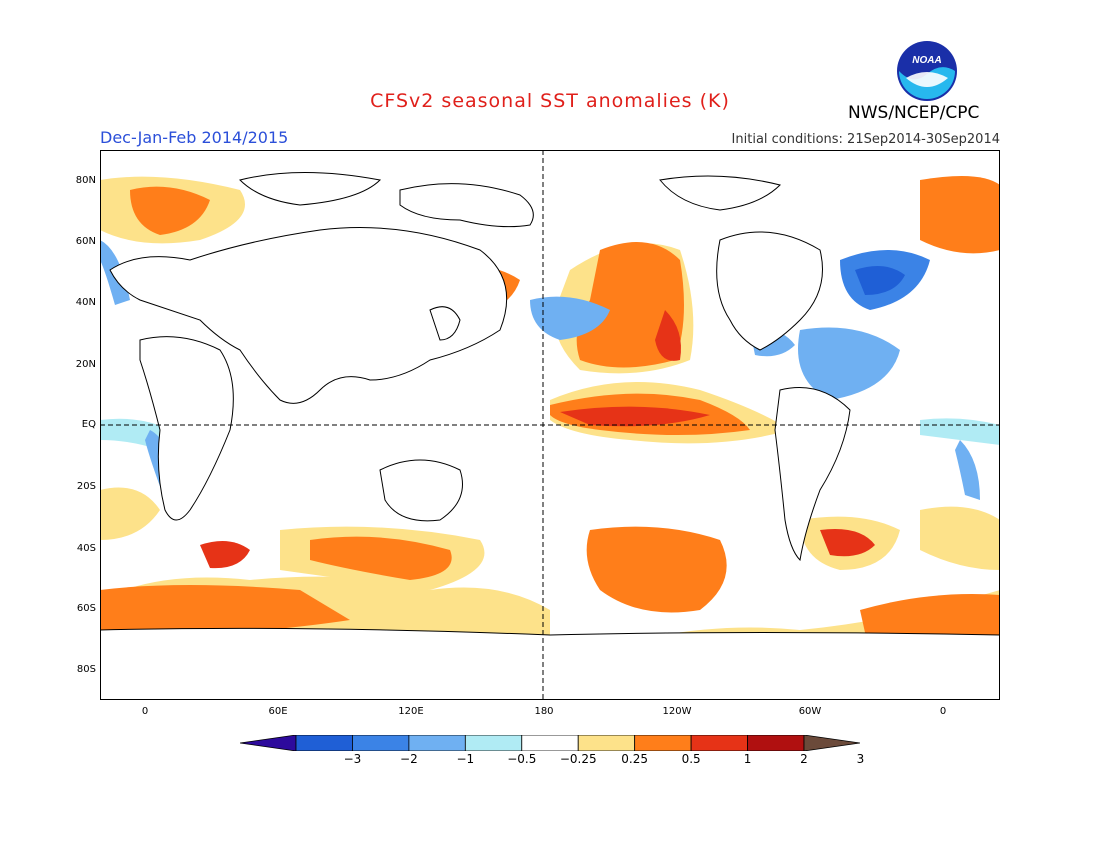 The image size is (1100, 850). What do you see at coordinates (194, 137) in the screenshot?
I see `season-label: Dec-Jan-Feb 2014/2015` at bounding box center [194, 137].